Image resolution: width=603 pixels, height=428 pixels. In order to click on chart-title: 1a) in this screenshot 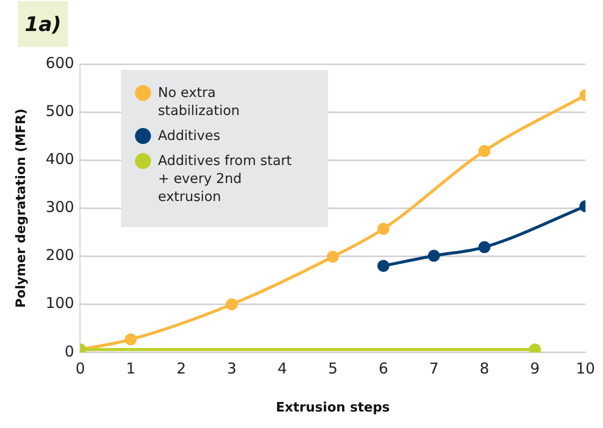, I will do `click(43, 24)`.